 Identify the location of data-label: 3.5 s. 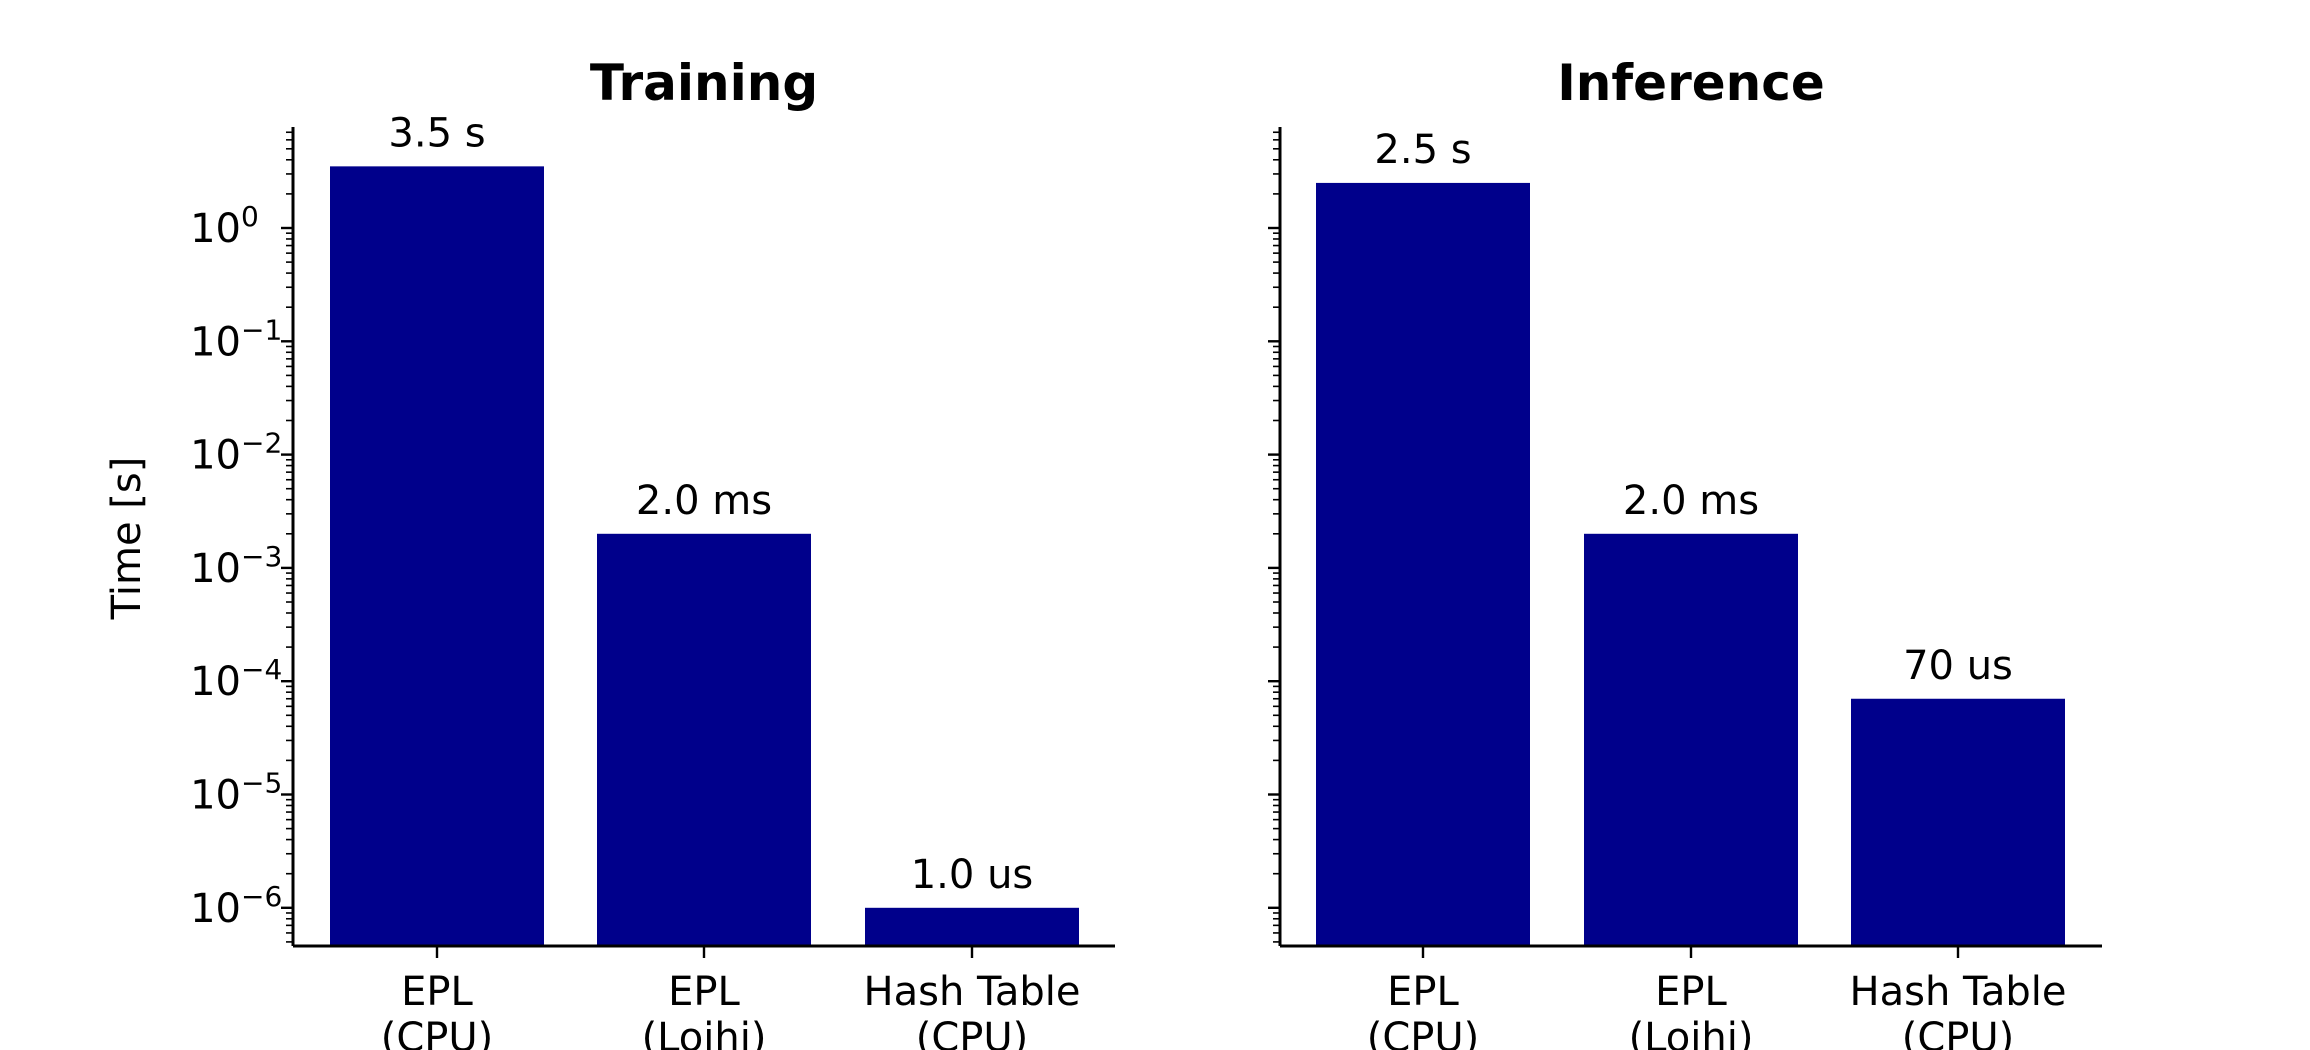
(436, 133).